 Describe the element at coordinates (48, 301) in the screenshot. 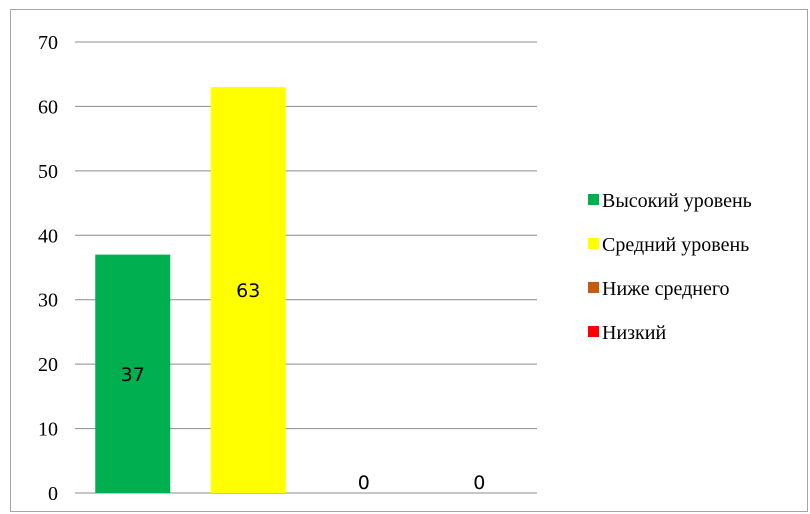

I see `y-tick-label: 30` at that location.